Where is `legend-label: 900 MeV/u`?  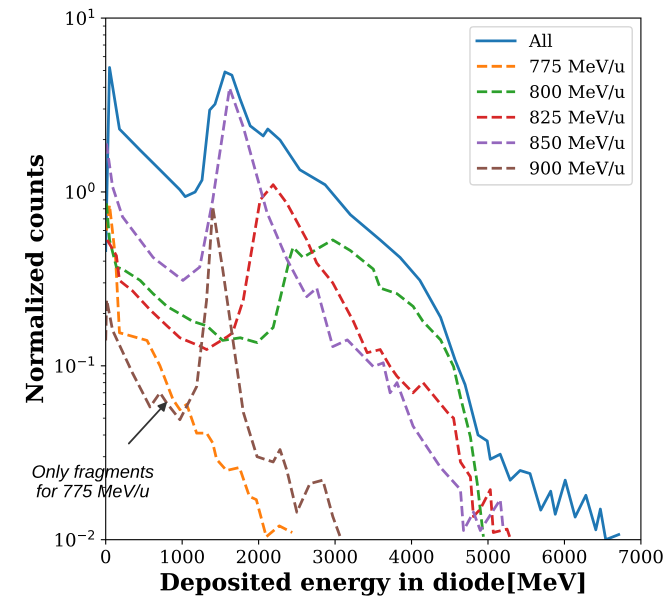
legend-label: 900 MeV/u is located at coordinates (577, 168).